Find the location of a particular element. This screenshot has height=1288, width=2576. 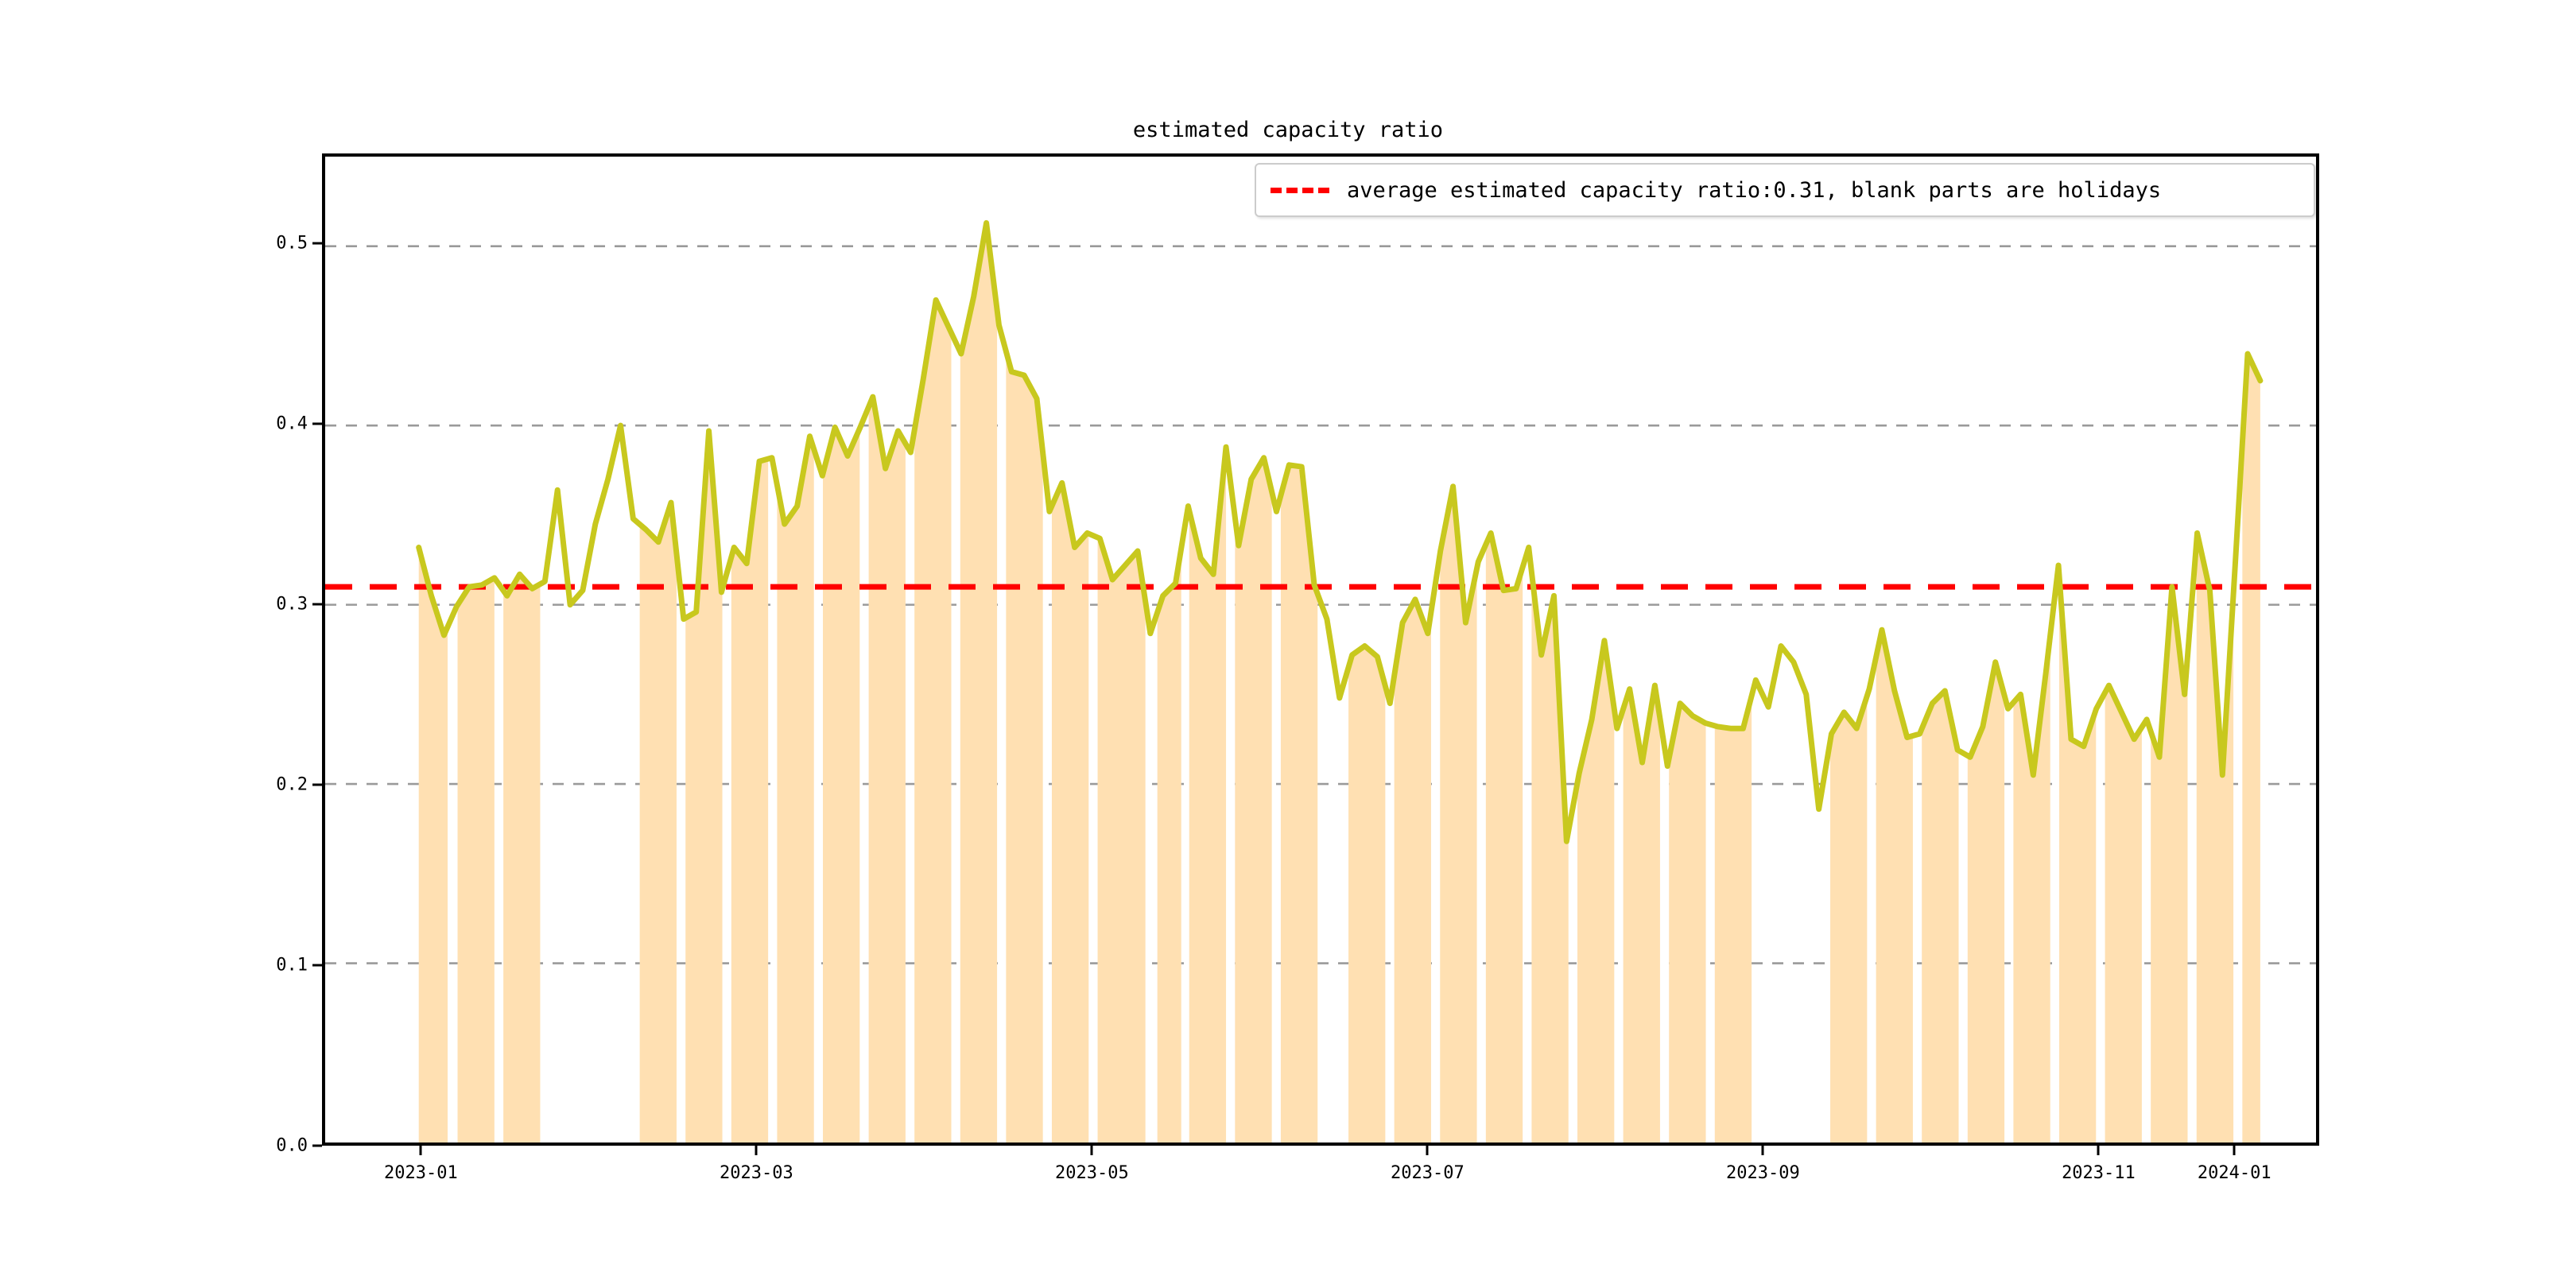

y-axis-tick-label: 0.4 is located at coordinates (292, 423).